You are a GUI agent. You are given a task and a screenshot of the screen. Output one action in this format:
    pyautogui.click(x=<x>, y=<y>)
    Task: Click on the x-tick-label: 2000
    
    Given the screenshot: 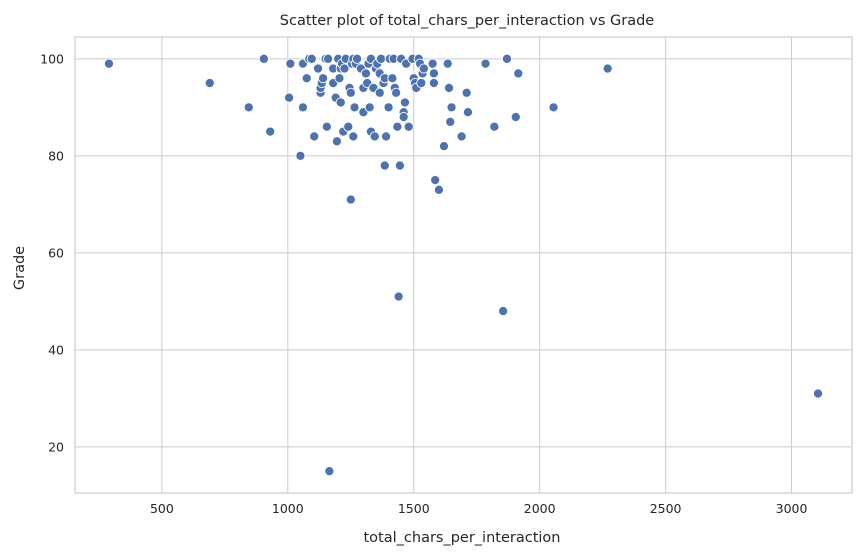 What is the action you would take?
    pyautogui.click(x=540, y=508)
    